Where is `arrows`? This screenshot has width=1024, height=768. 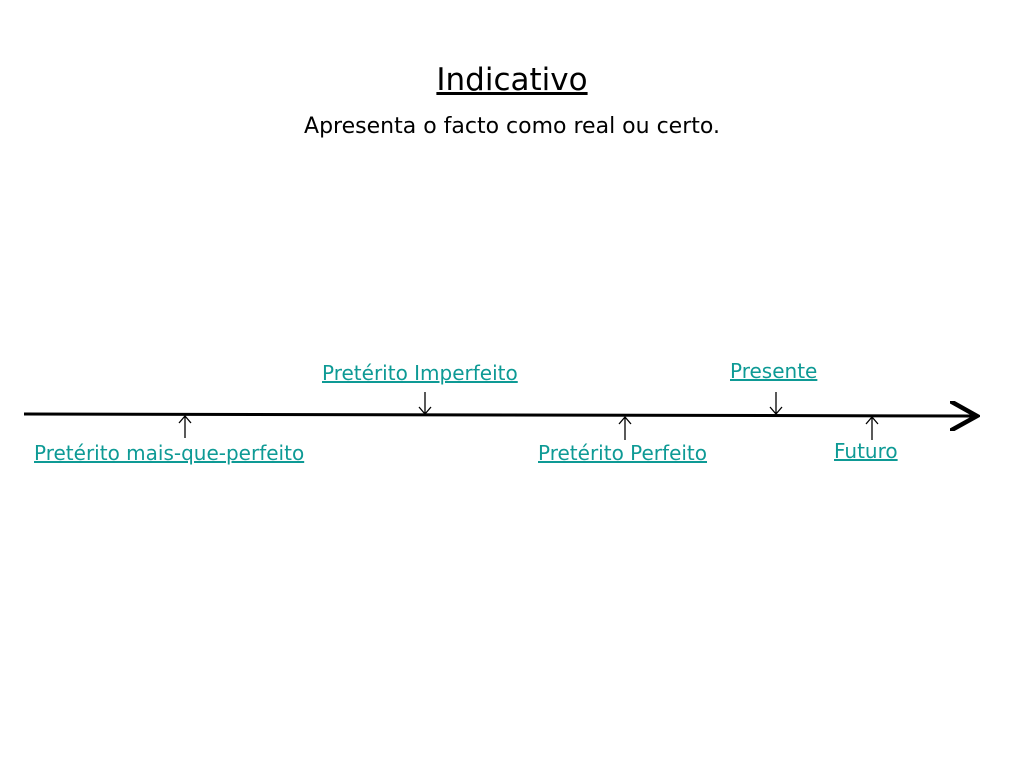
arrows is located at coordinates (528, 416).